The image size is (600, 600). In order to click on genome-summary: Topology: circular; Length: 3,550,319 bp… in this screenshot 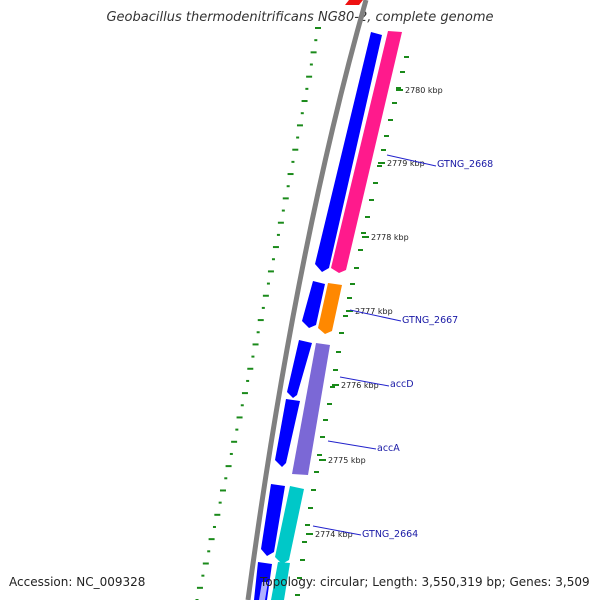, I will do `click(425, 582)`.